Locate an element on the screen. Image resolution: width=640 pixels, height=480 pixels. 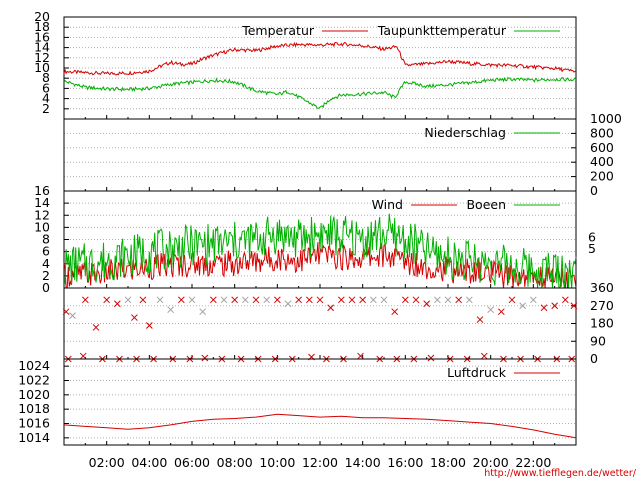
x-tick-label: 06:00 is located at coordinates (192, 462).